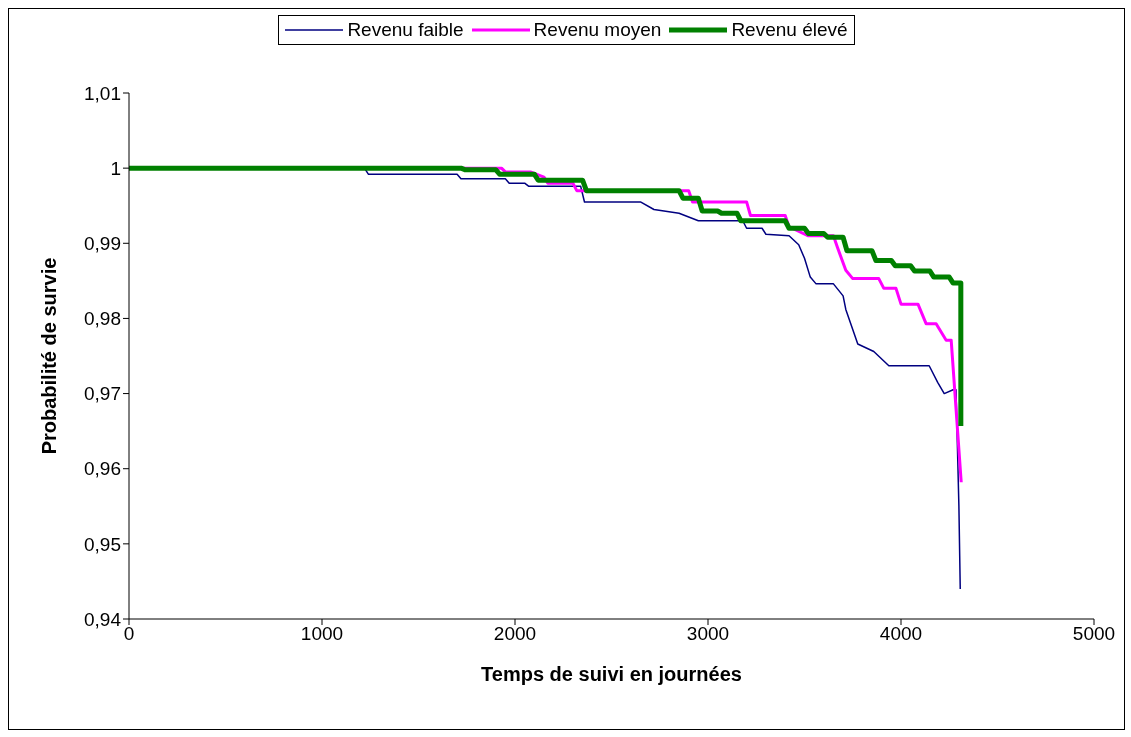 This screenshot has width=1131, height=737. What do you see at coordinates (102, 469) in the screenshot?
I see `y-tick-label: 0,96` at bounding box center [102, 469].